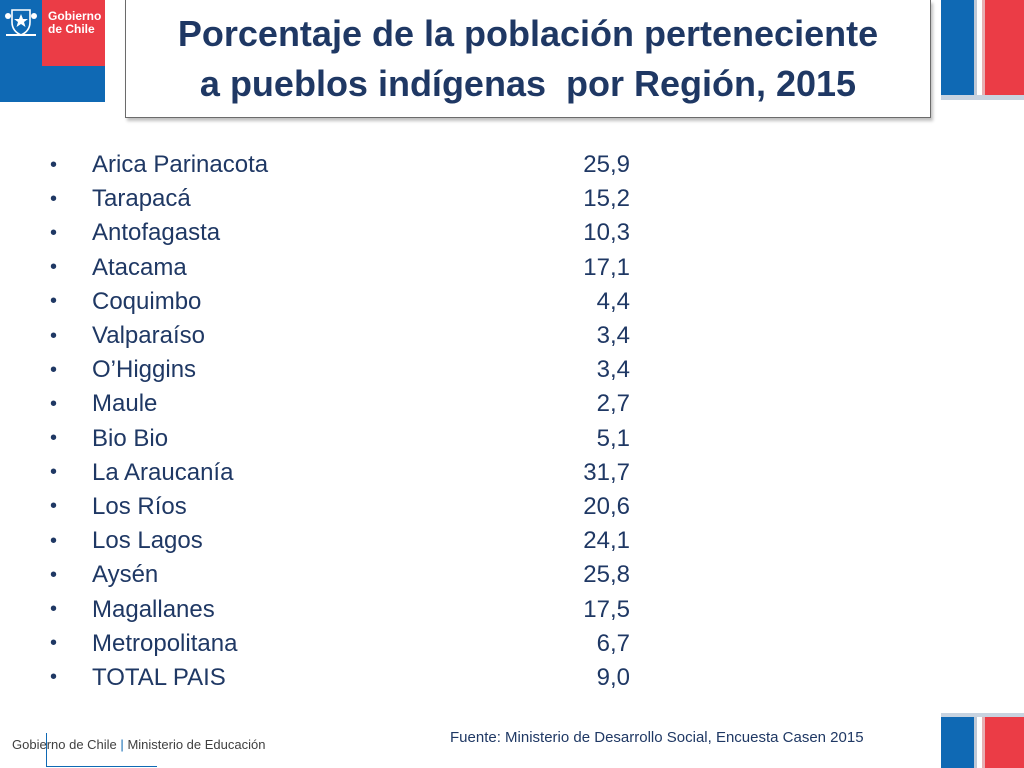 This screenshot has height=768, width=1024. I want to click on gobierno-de-chile-logo: Gobierno de Chile, so click(52, 51).